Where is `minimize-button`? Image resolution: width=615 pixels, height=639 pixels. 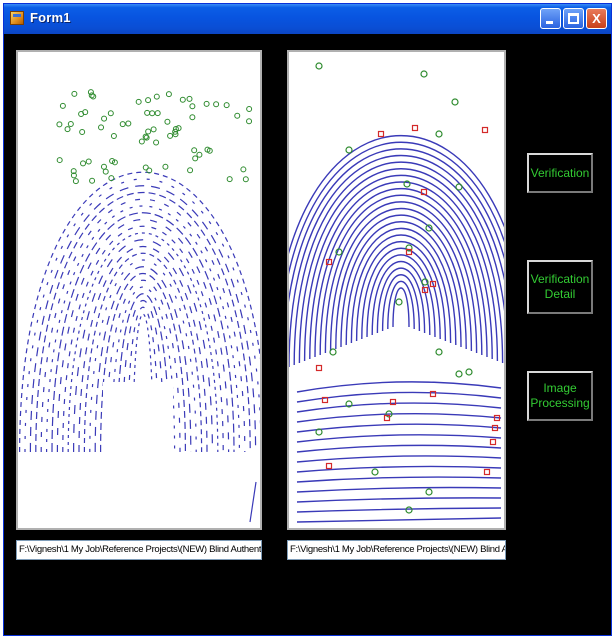 minimize-button is located at coordinates (550, 18).